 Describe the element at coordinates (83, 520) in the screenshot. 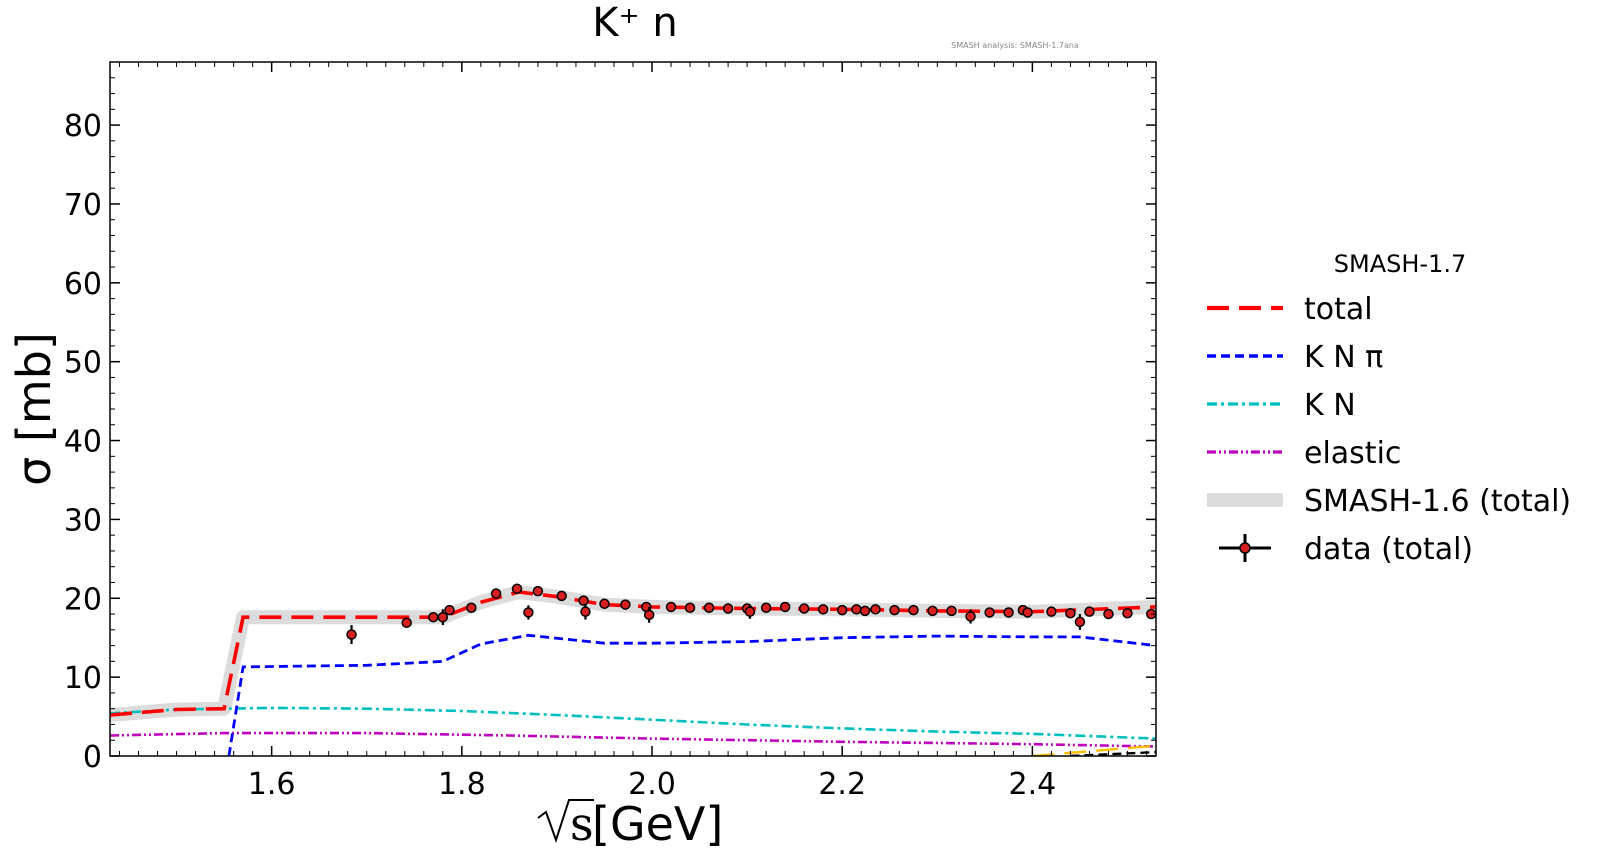

I see `y-tick-label: 30` at that location.